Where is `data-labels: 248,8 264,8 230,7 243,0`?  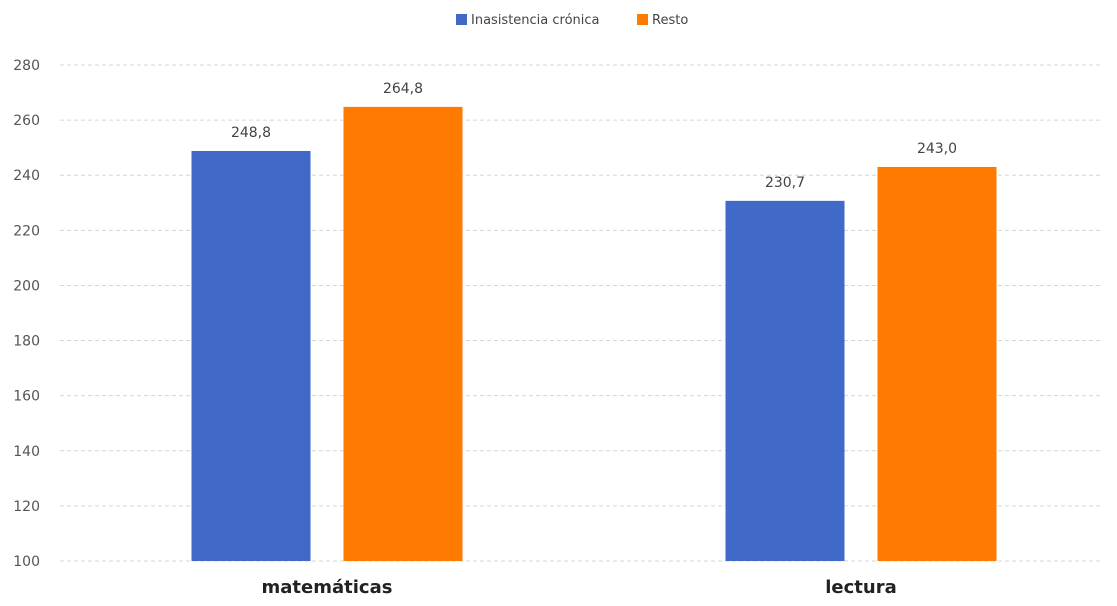 data-labels: 248,8 264,8 230,7 243,0 is located at coordinates (594, 136).